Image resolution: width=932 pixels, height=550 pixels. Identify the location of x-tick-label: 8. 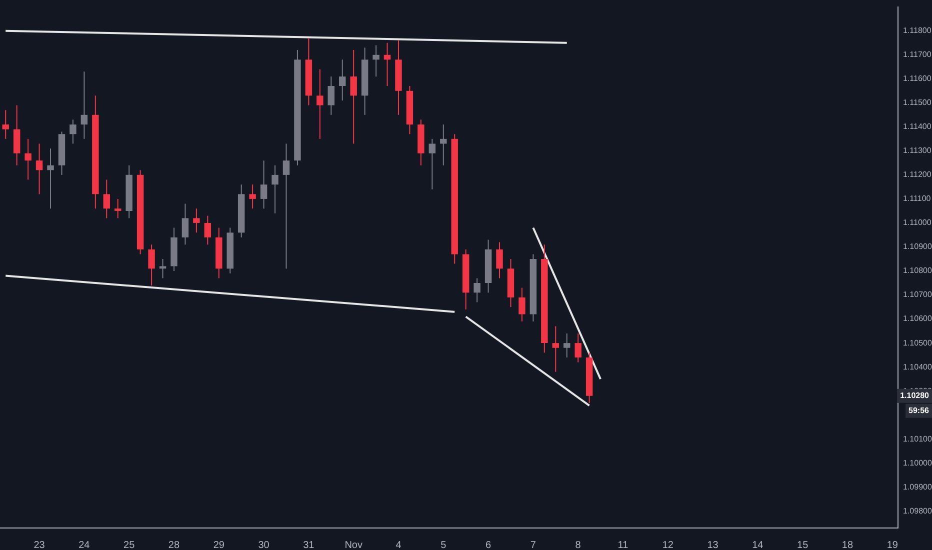
(578, 545).